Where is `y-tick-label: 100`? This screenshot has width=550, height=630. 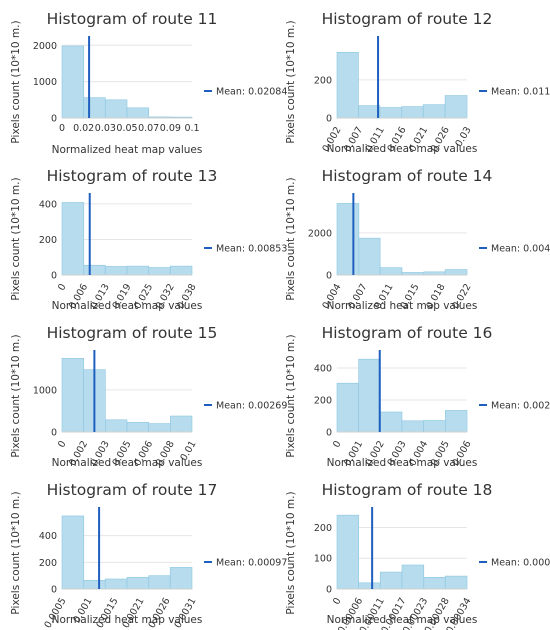
y-tick-label: 100 is located at coordinates (323, 559).